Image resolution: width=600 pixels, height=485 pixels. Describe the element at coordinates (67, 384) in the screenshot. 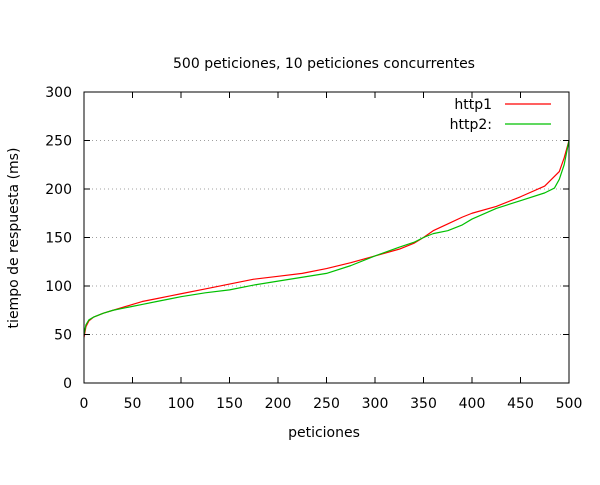

I see `y-tick-label: 0` at that location.